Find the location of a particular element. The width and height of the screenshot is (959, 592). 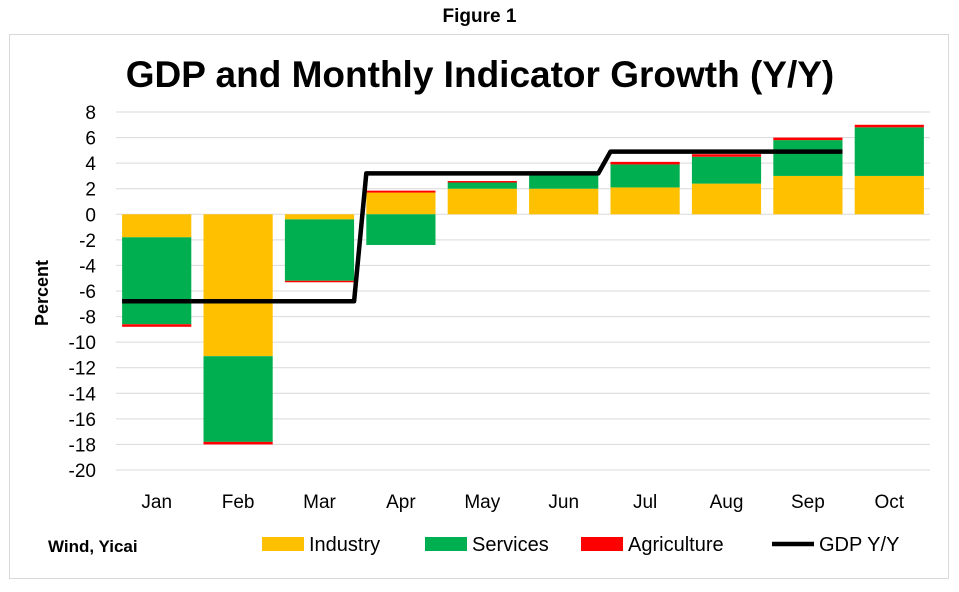

legend-label: GDP Y/Y is located at coordinates (859, 545).